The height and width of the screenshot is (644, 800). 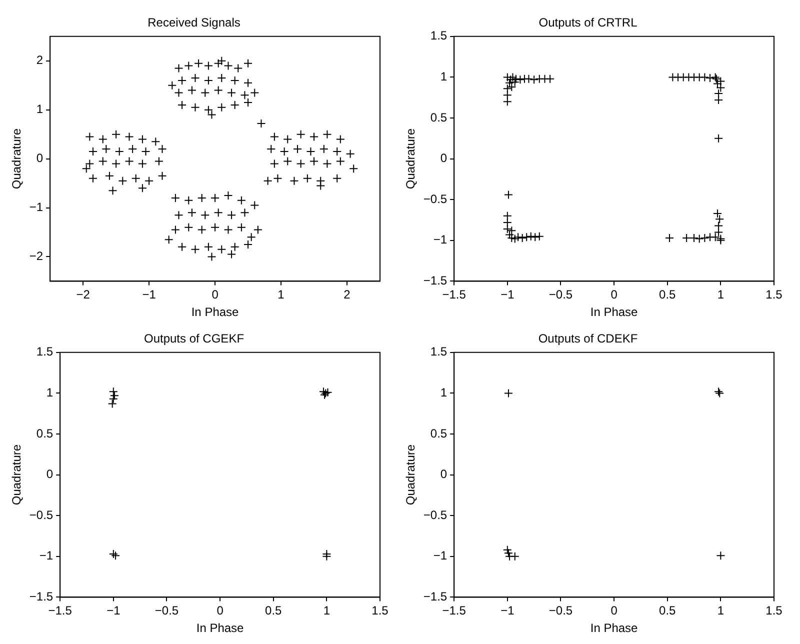 I want to click on y-tick-label: −2, so click(x=36, y=256).